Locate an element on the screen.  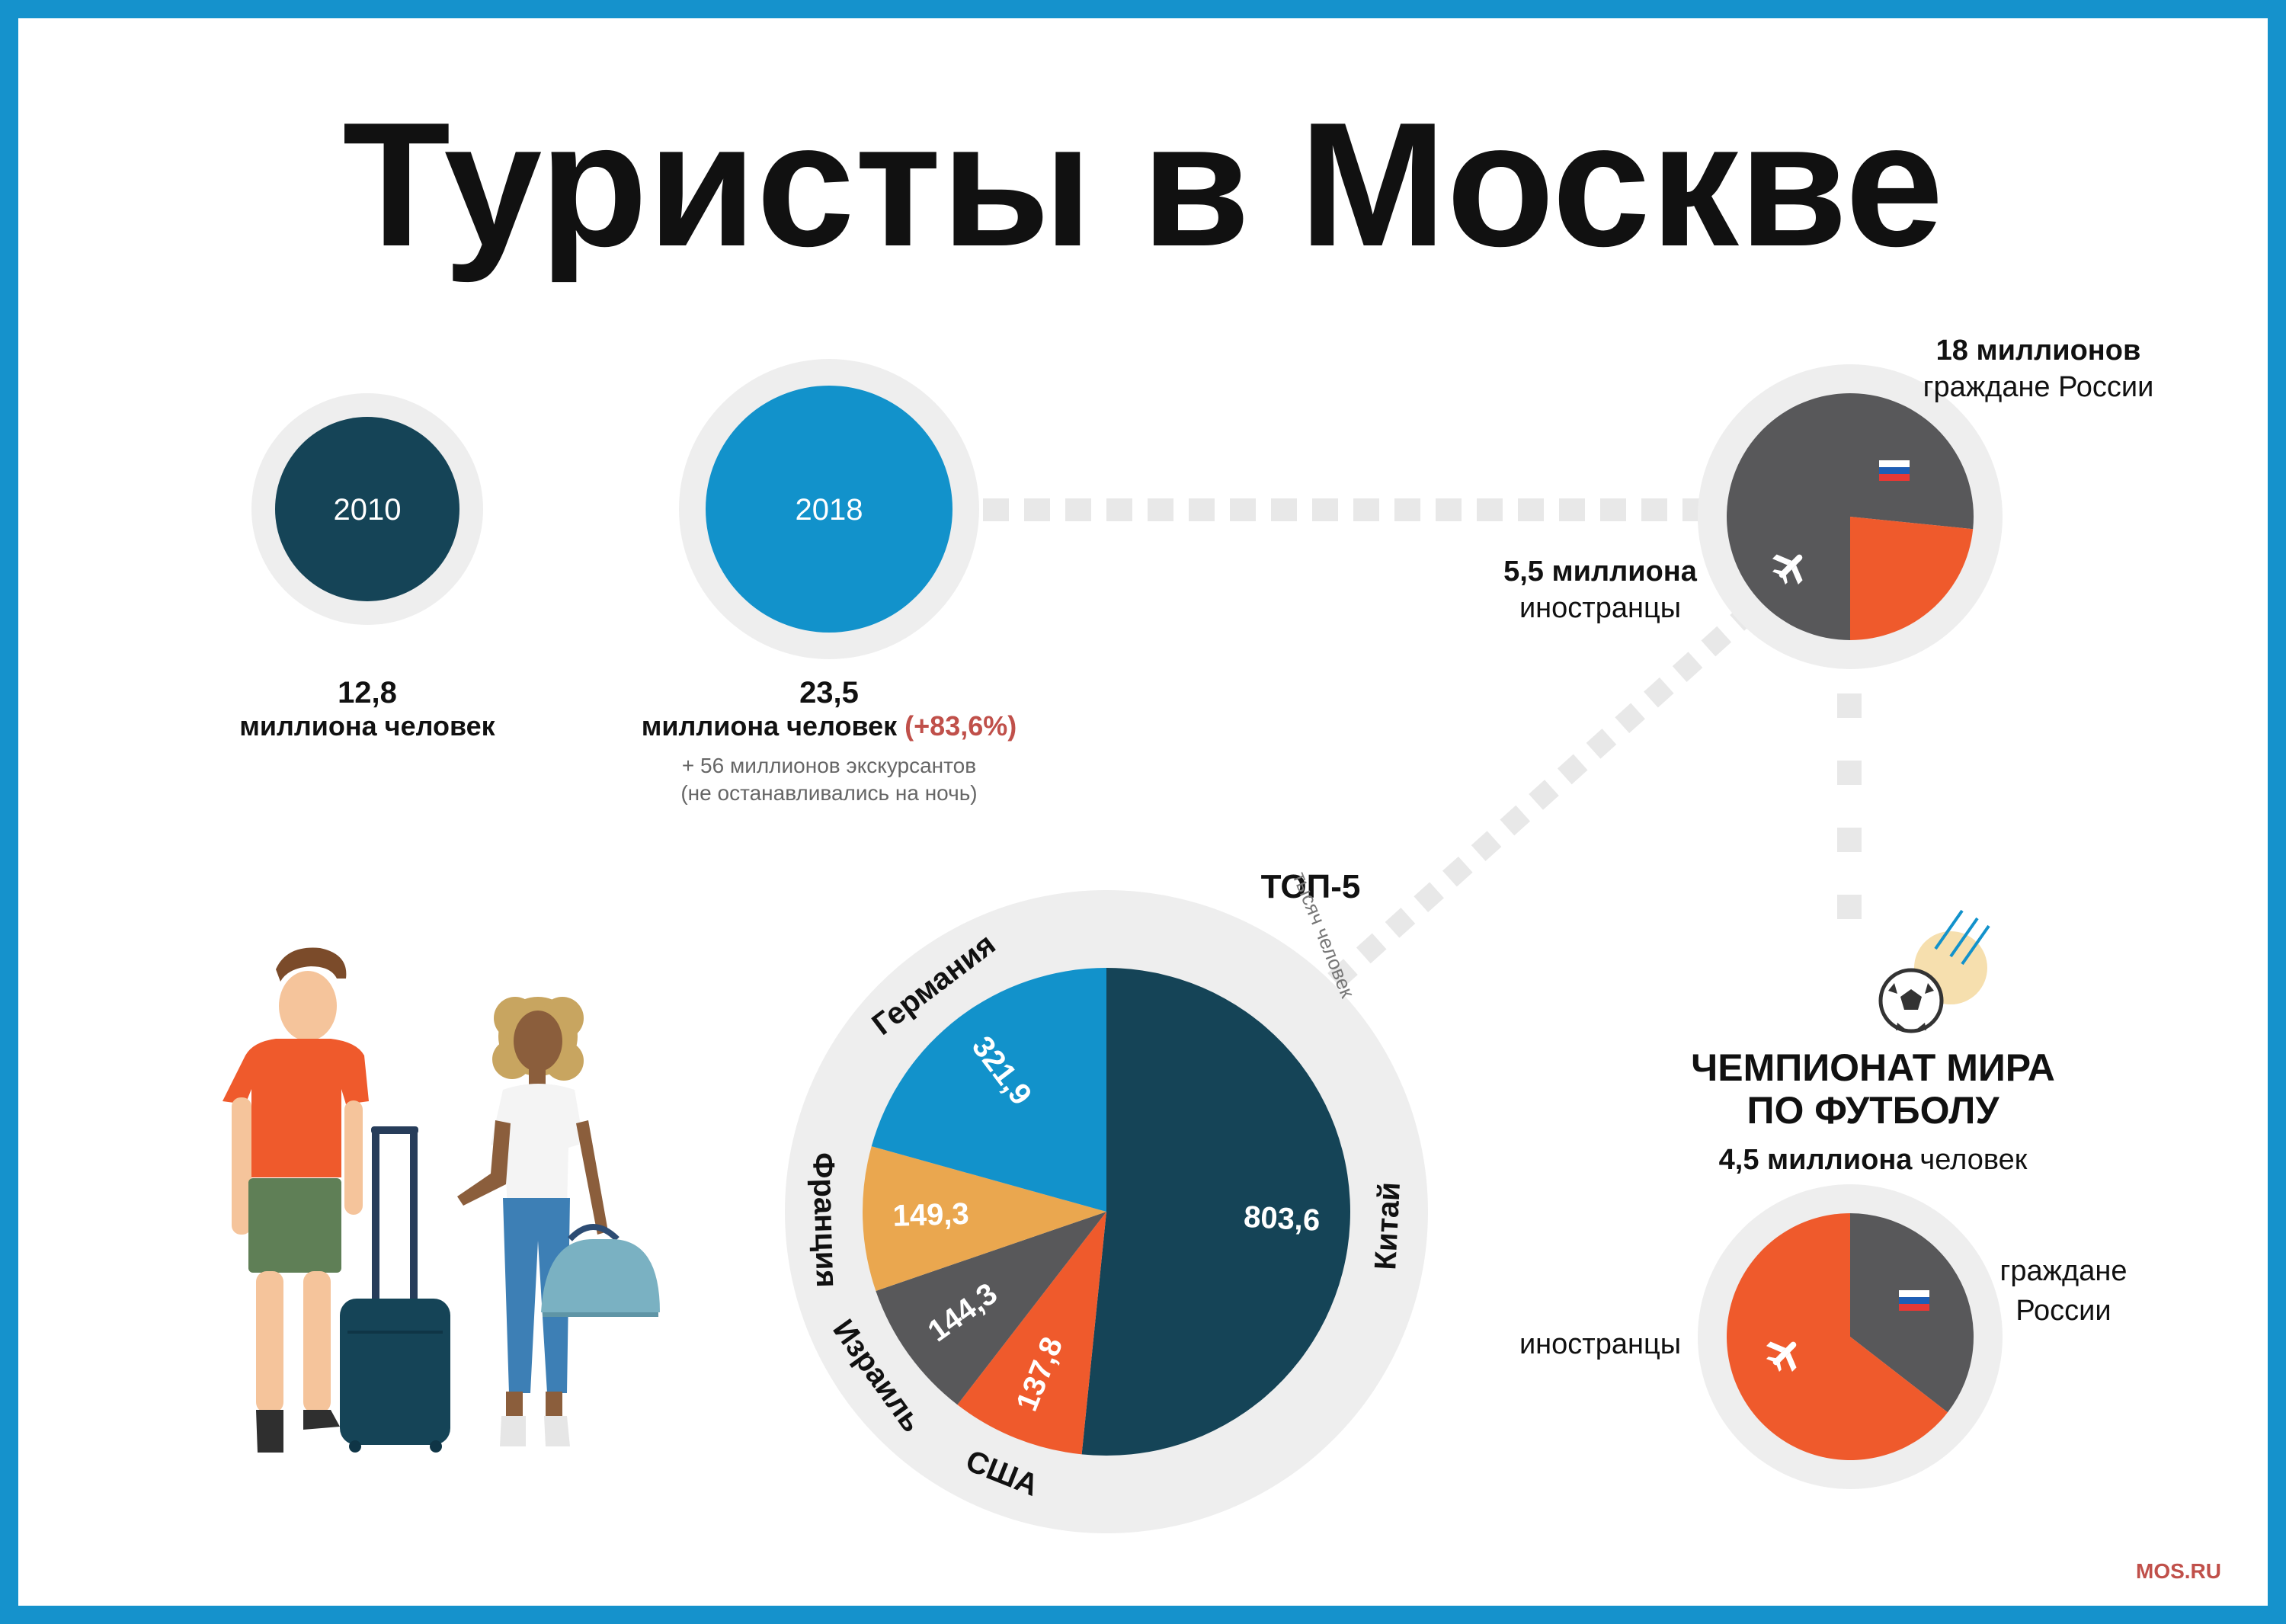
top5-value-0: 803,6 is located at coordinates (1282, 1219).